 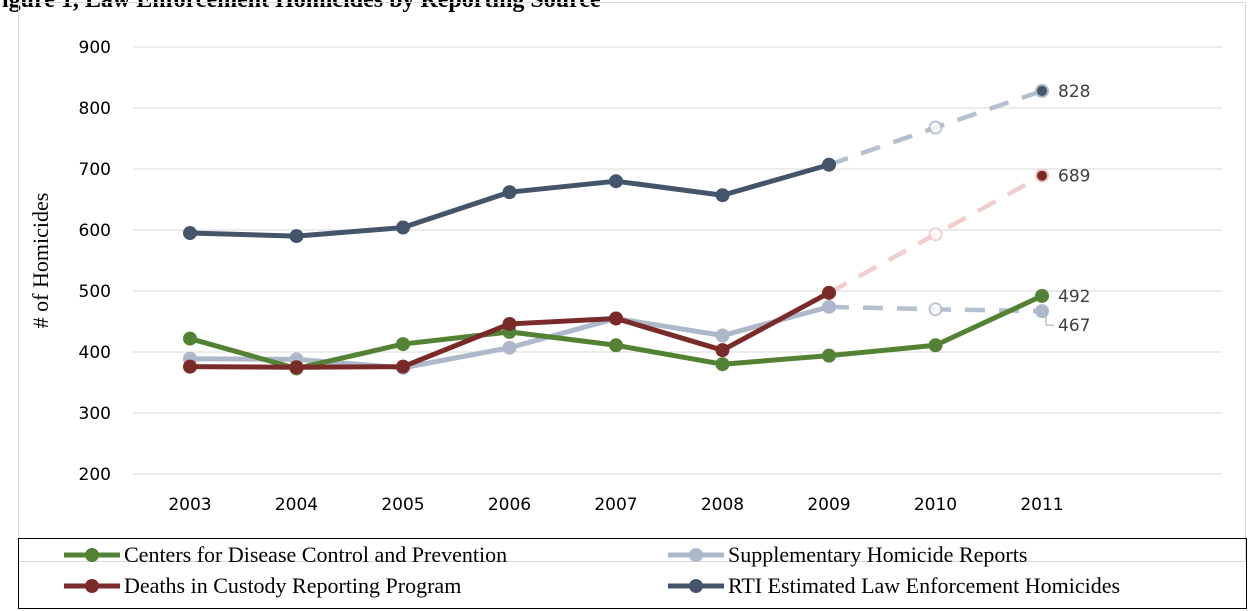 I want to click on y-tick-label: 800, so click(x=95, y=109).